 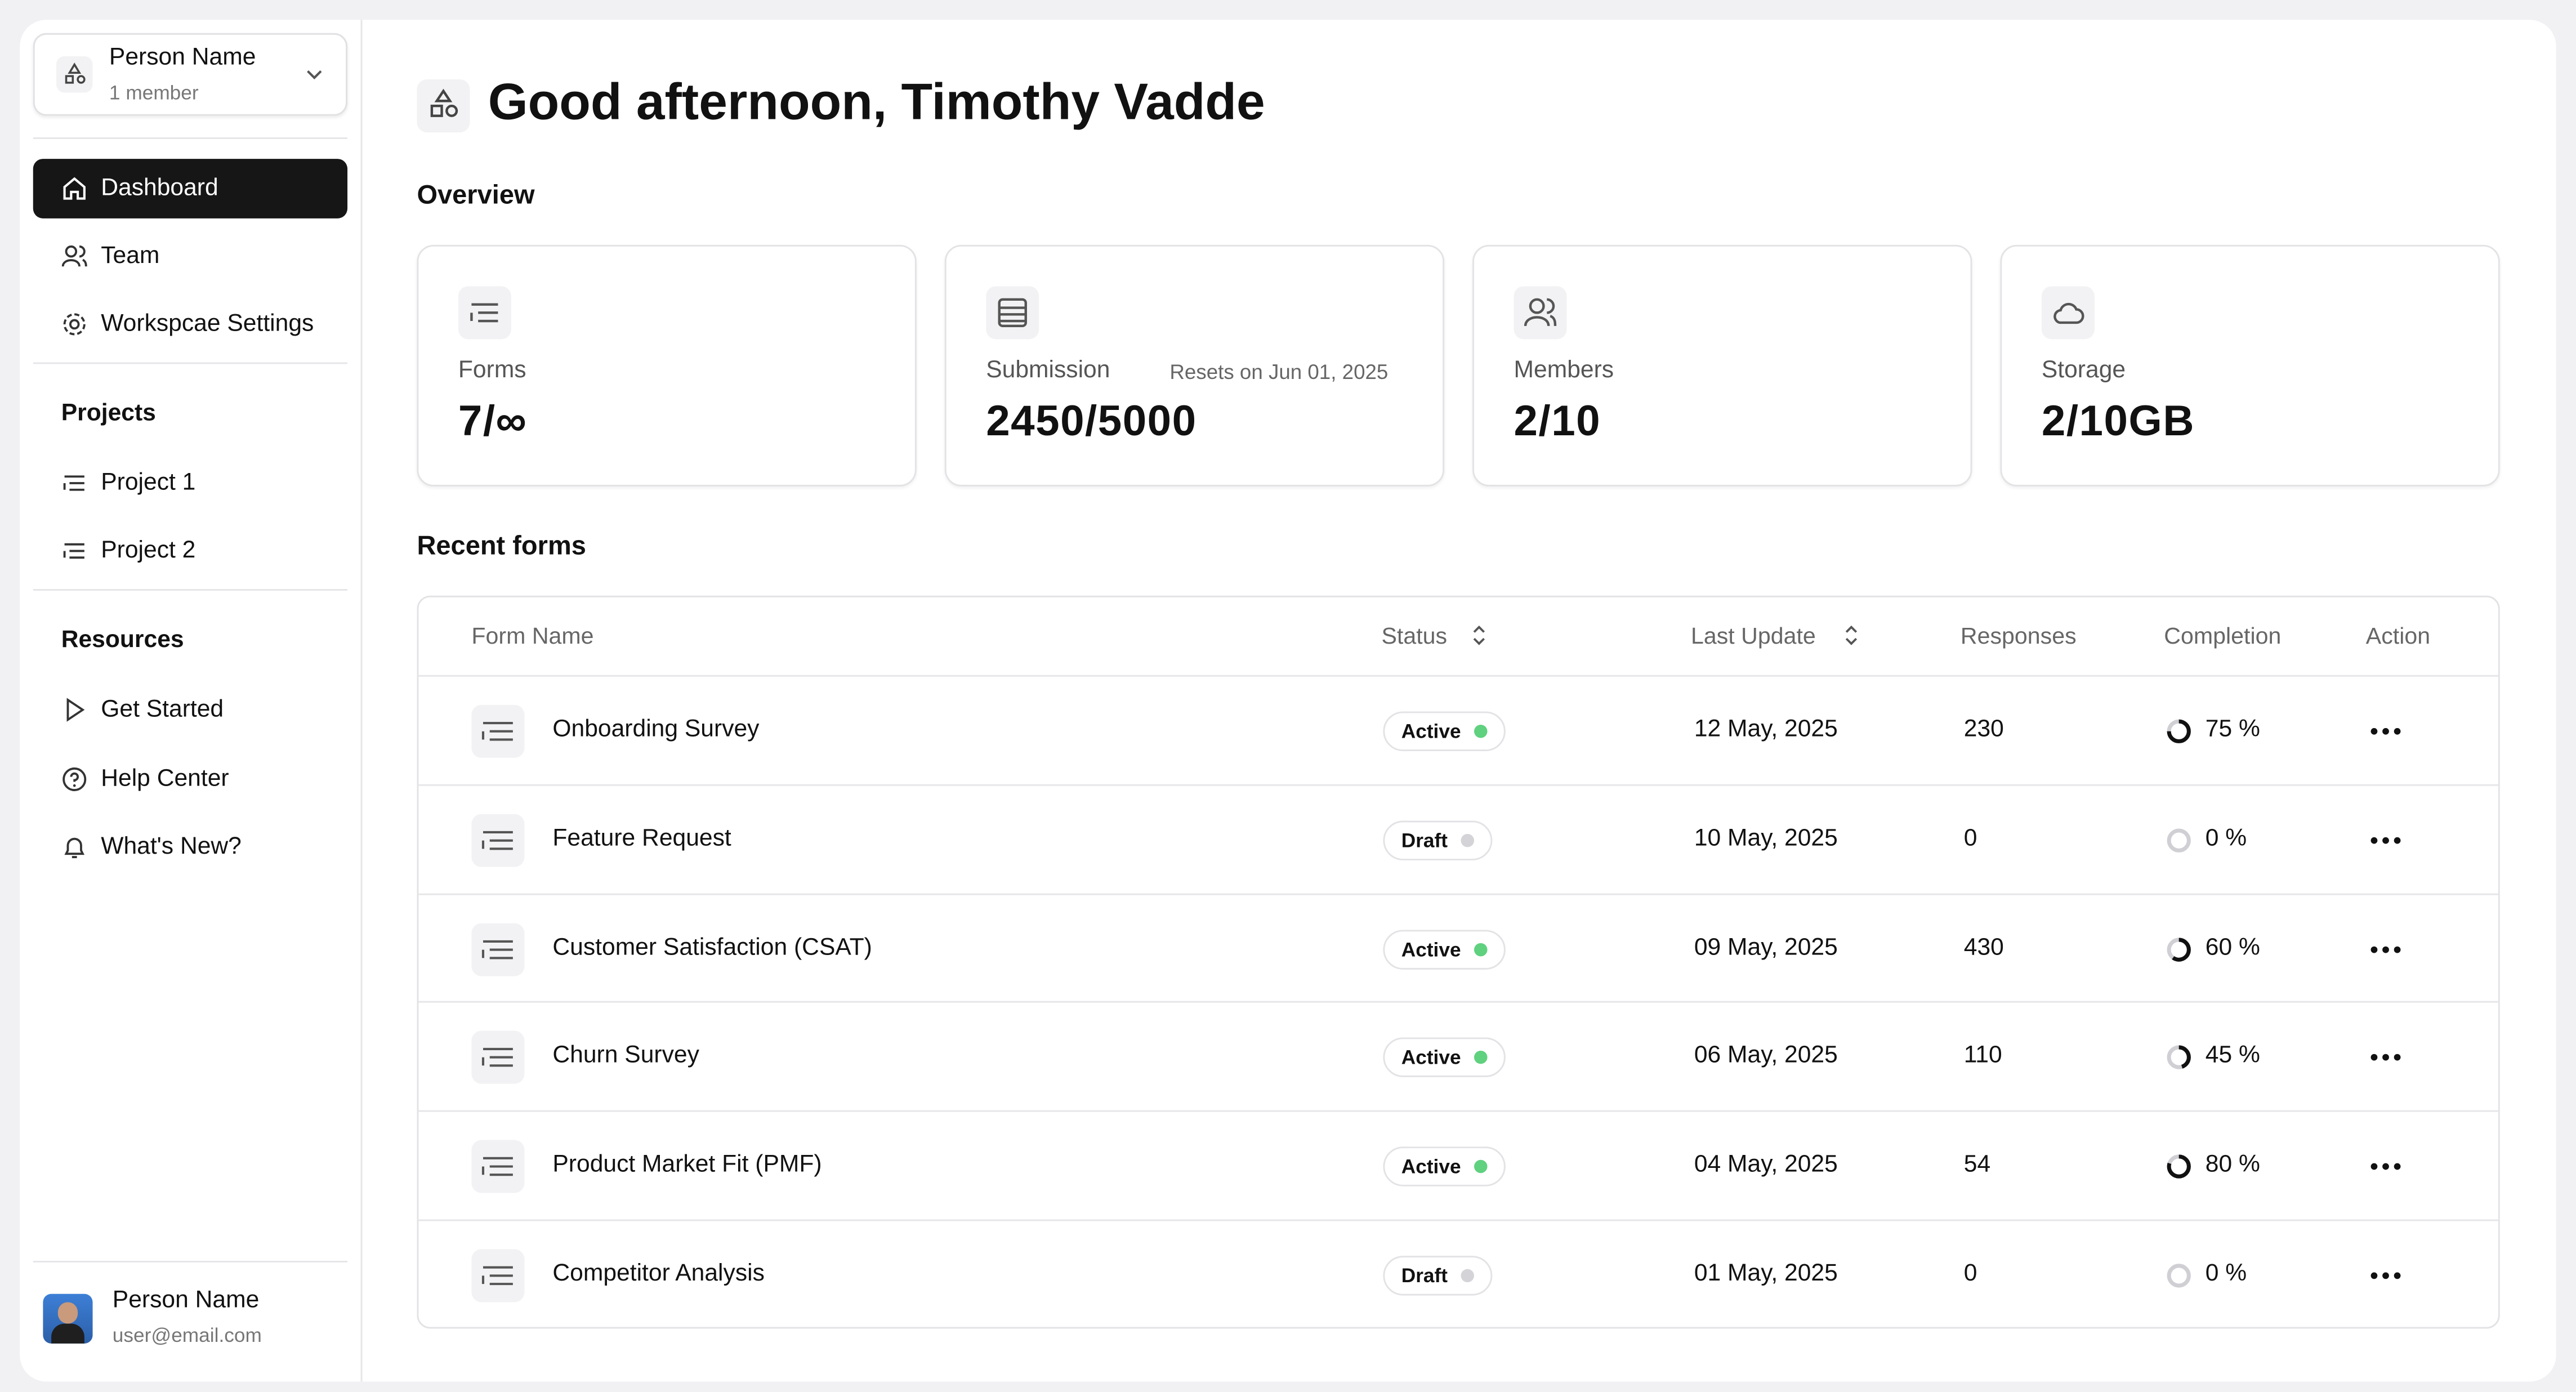 What do you see at coordinates (658, 1273) in the screenshot?
I see `form-name: Competitor Analysis` at bounding box center [658, 1273].